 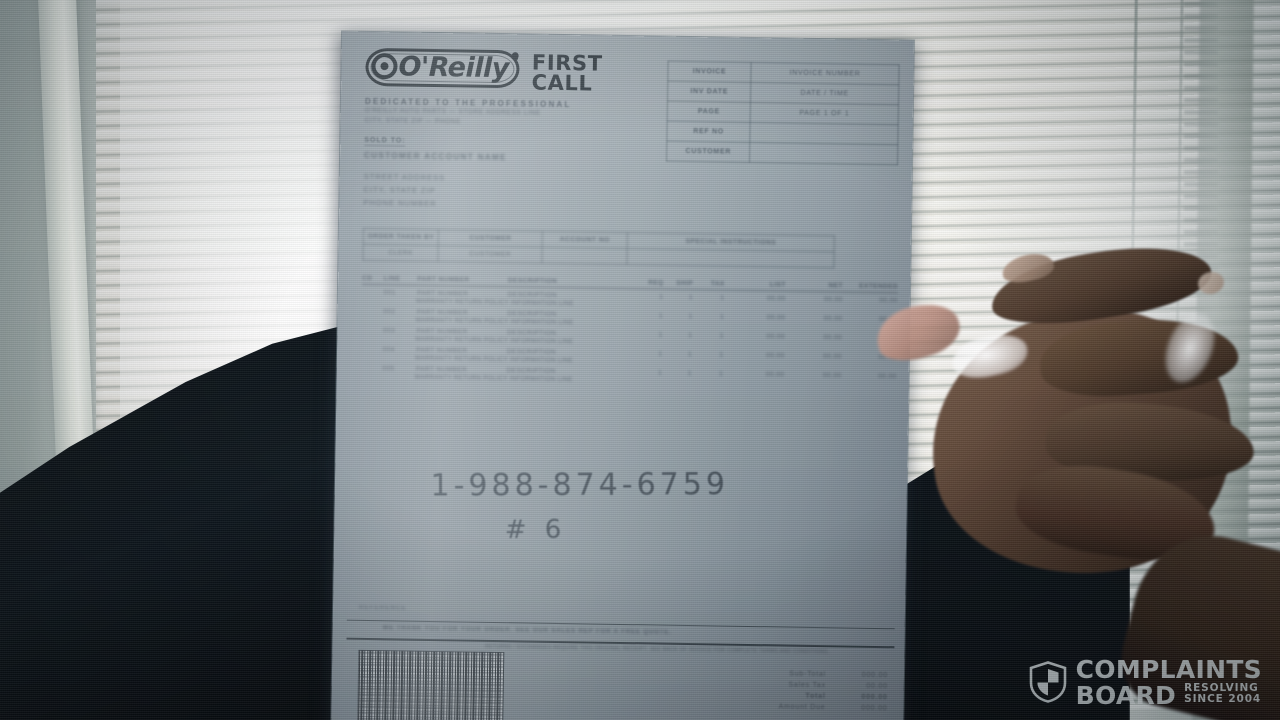 What do you see at coordinates (392, 279) in the screenshot?
I see `col-header-line: LINE` at bounding box center [392, 279].